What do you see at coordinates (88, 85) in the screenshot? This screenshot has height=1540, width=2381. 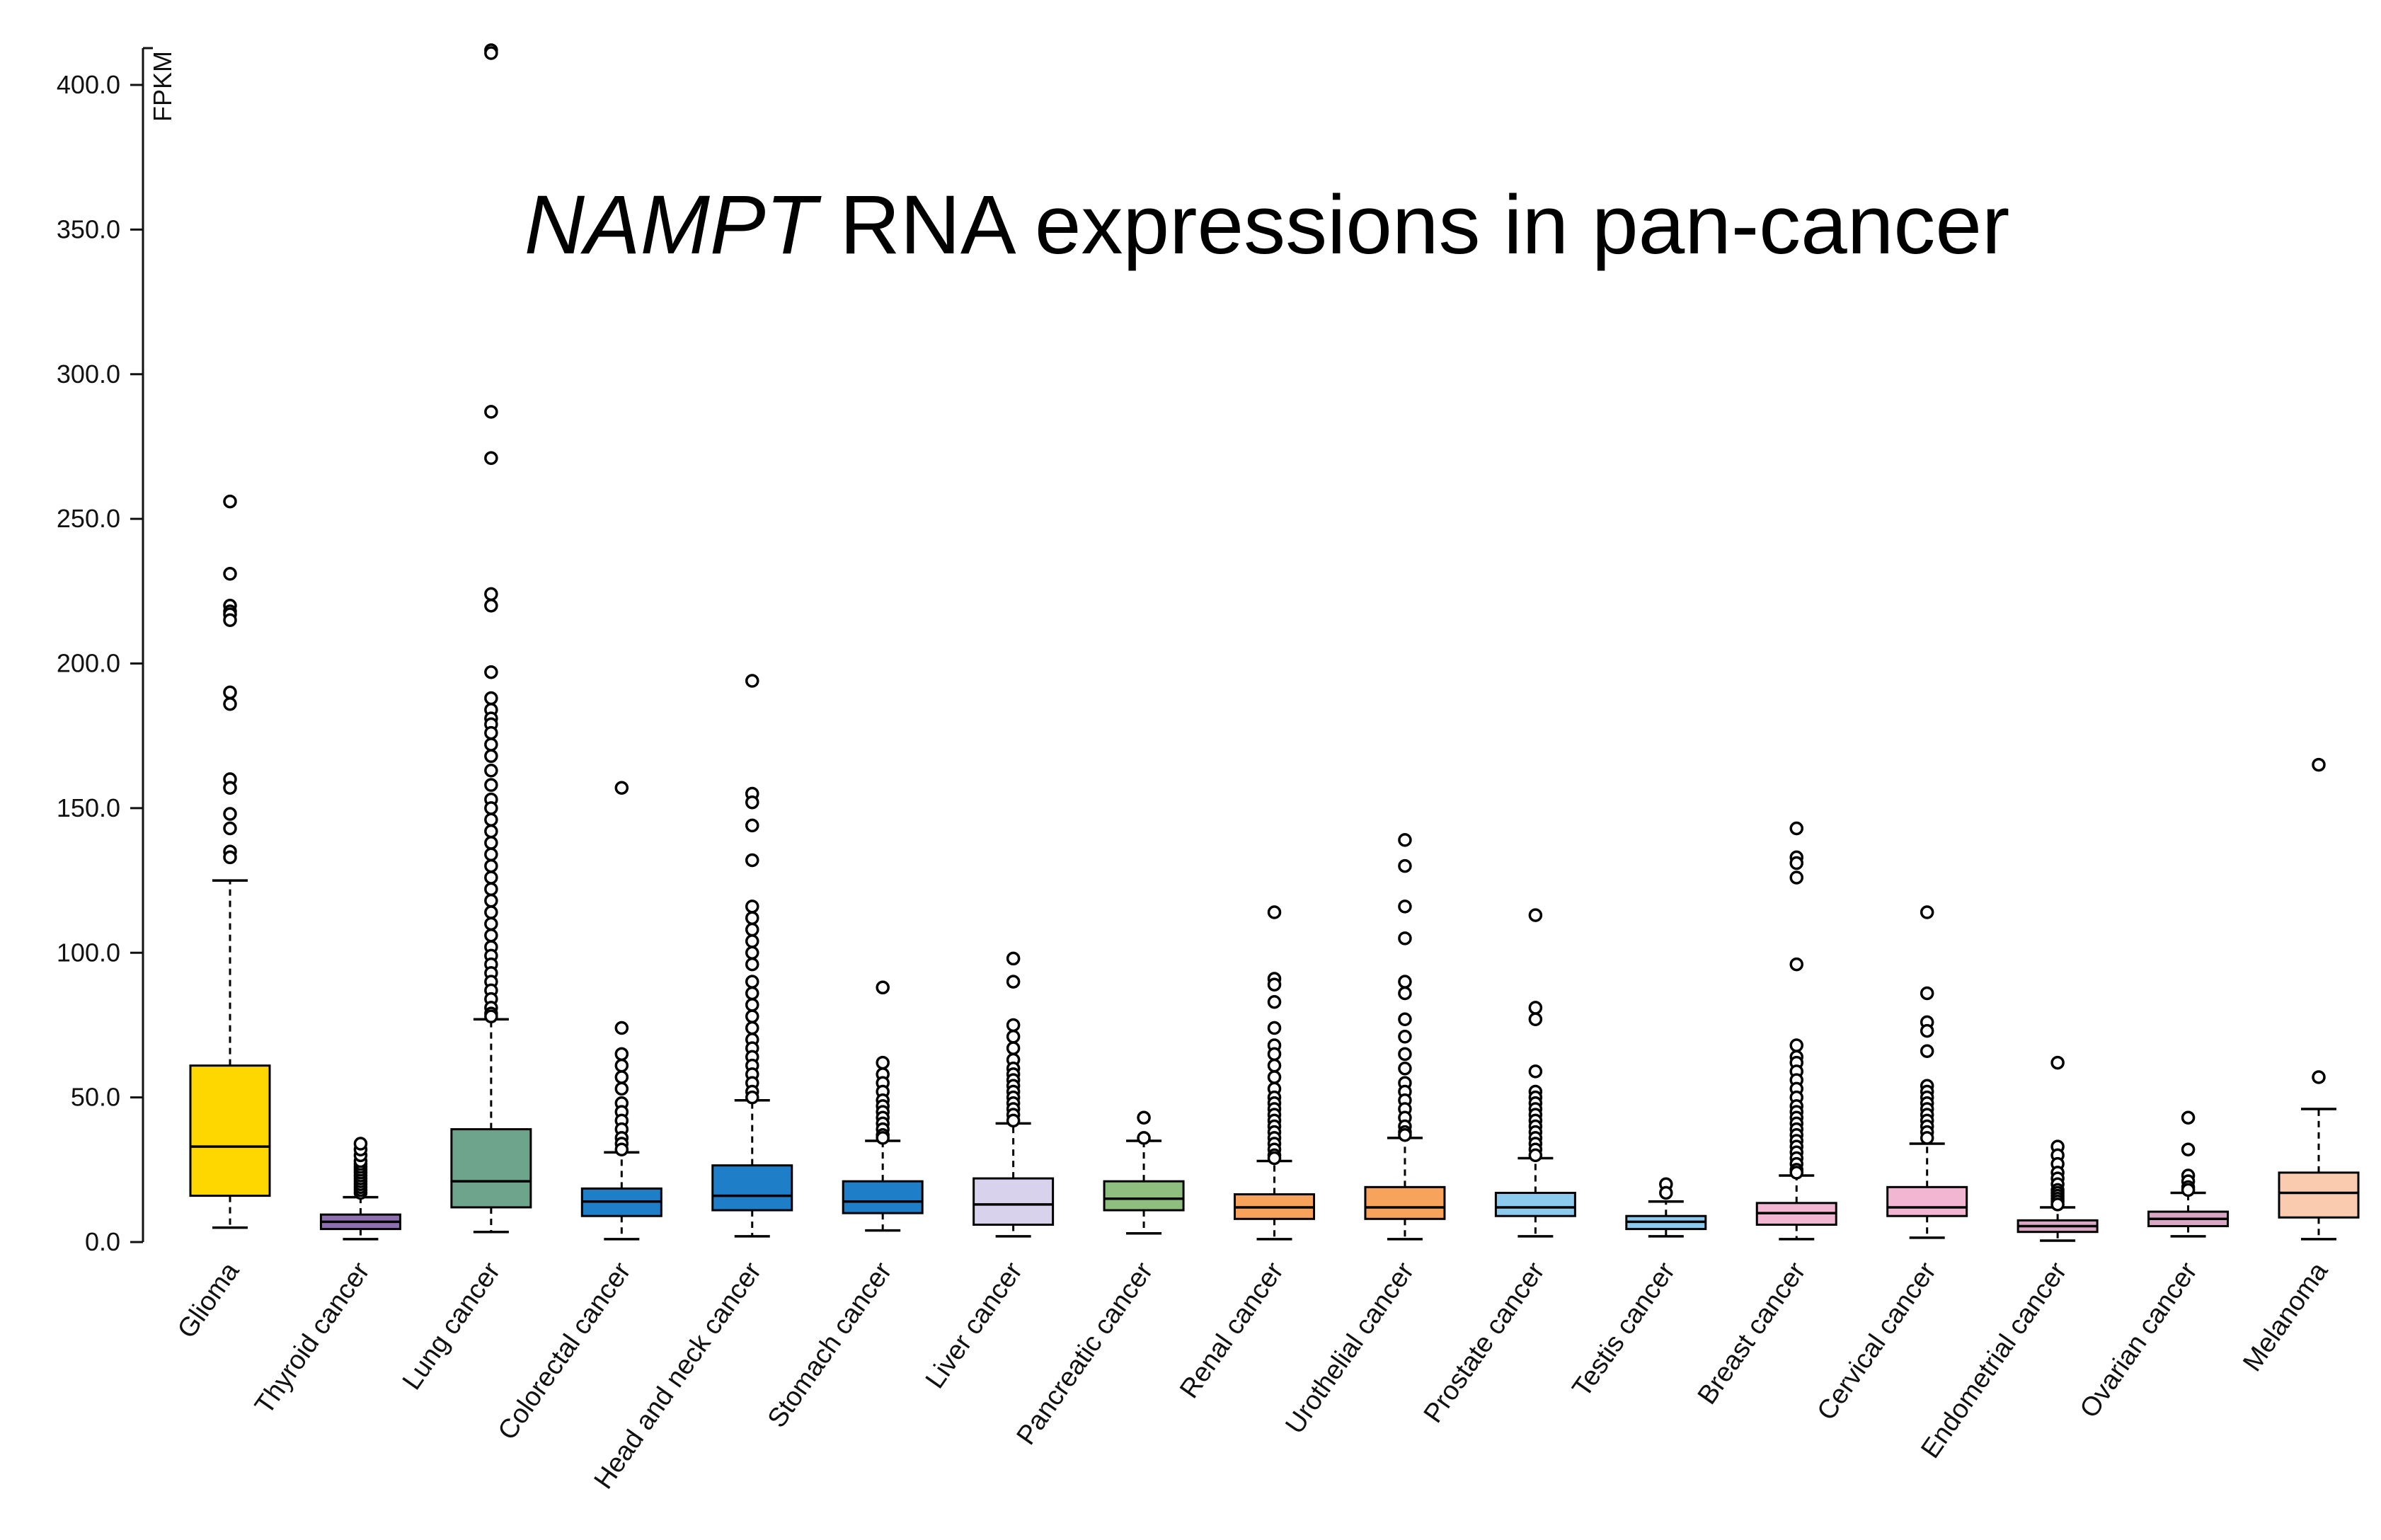 I see `y-tick-label: 400.0` at bounding box center [88, 85].